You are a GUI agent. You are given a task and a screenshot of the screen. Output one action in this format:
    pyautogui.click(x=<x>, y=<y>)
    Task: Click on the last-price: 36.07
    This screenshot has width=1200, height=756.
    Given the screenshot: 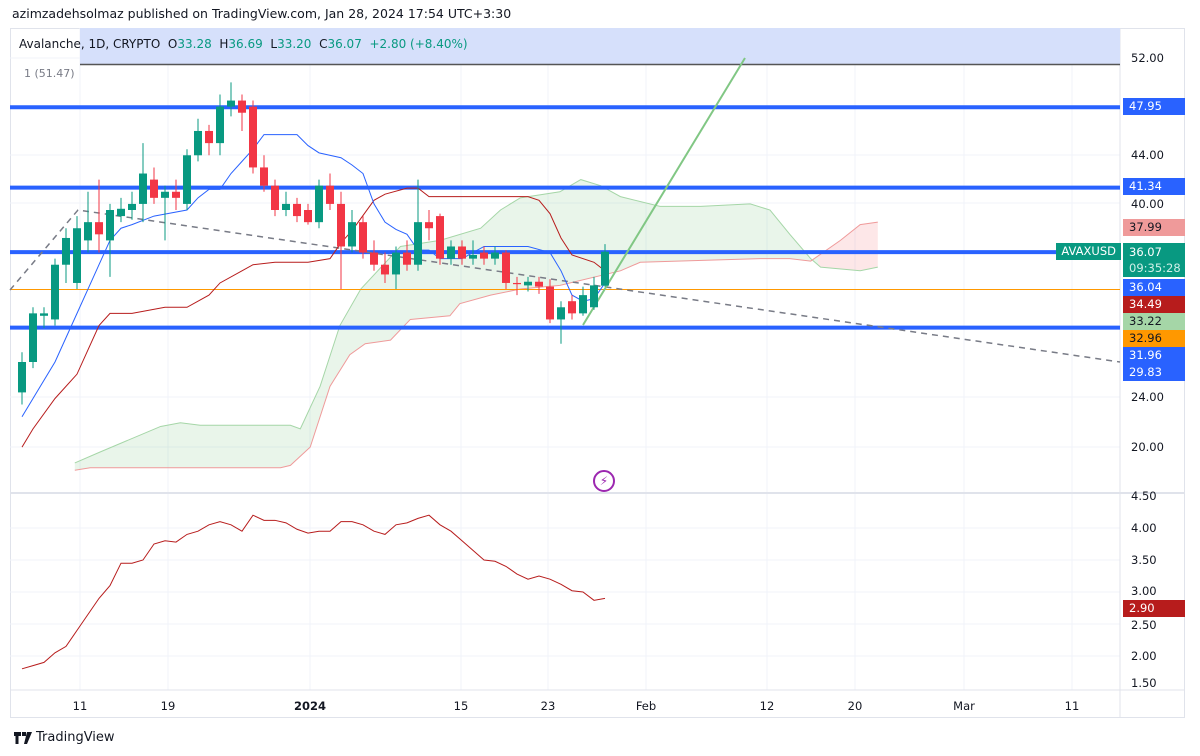 What is the action you would take?
    pyautogui.click(x=1145, y=252)
    